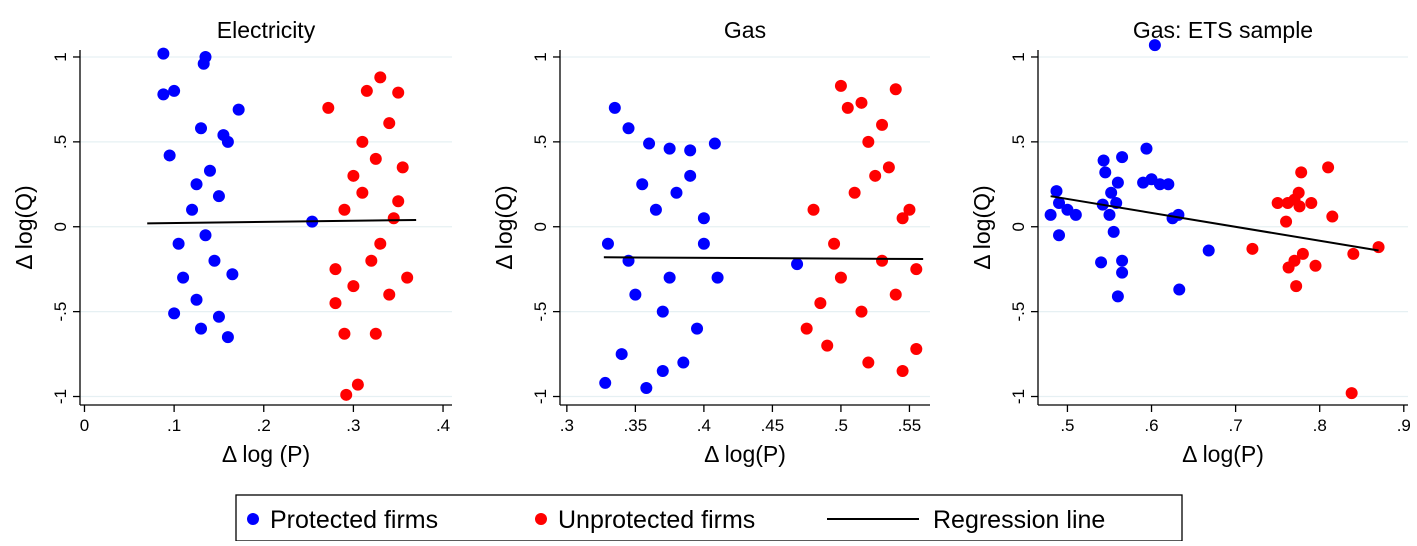 Image resolution: width=1417 pixels, height=546 pixels. I want to click on x-tick-label: .1, so click(174, 425).